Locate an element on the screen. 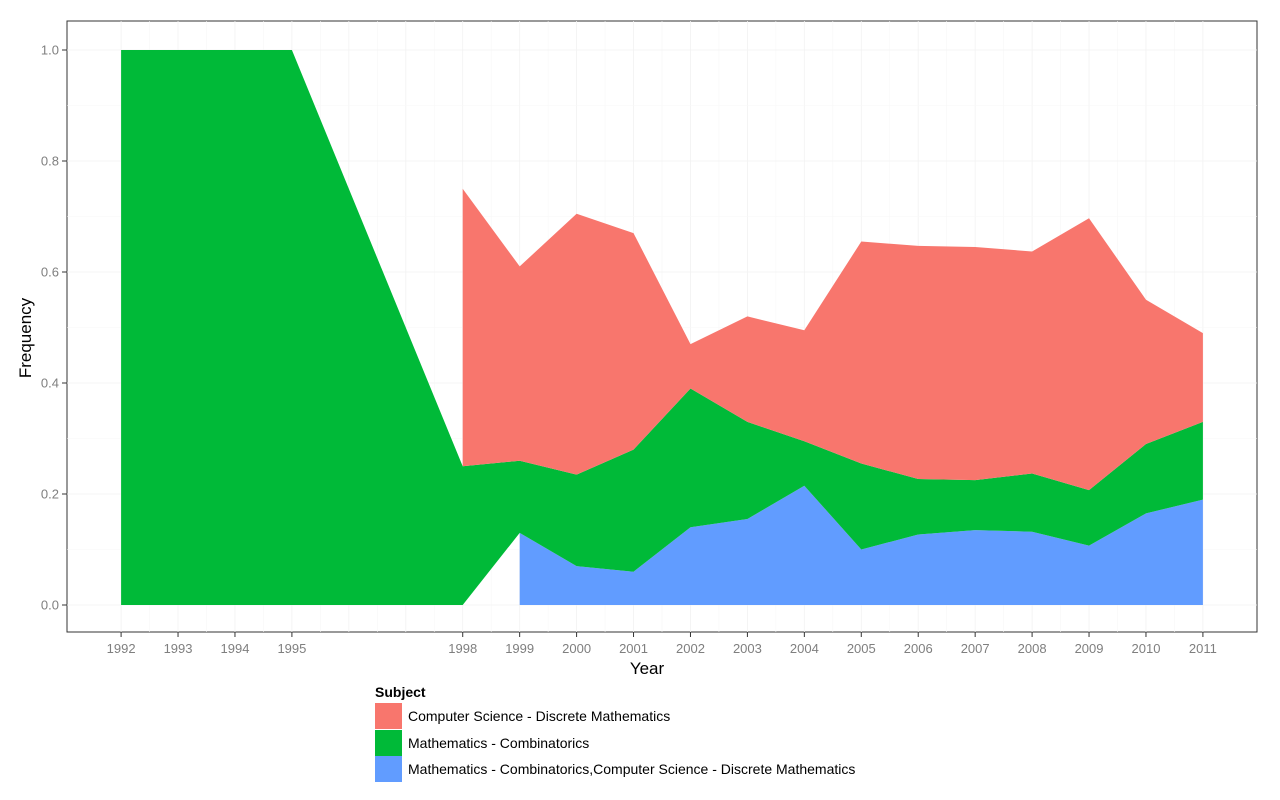 This screenshot has width=1280, height=800. x-axis-title: Year is located at coordinates (647, 668).